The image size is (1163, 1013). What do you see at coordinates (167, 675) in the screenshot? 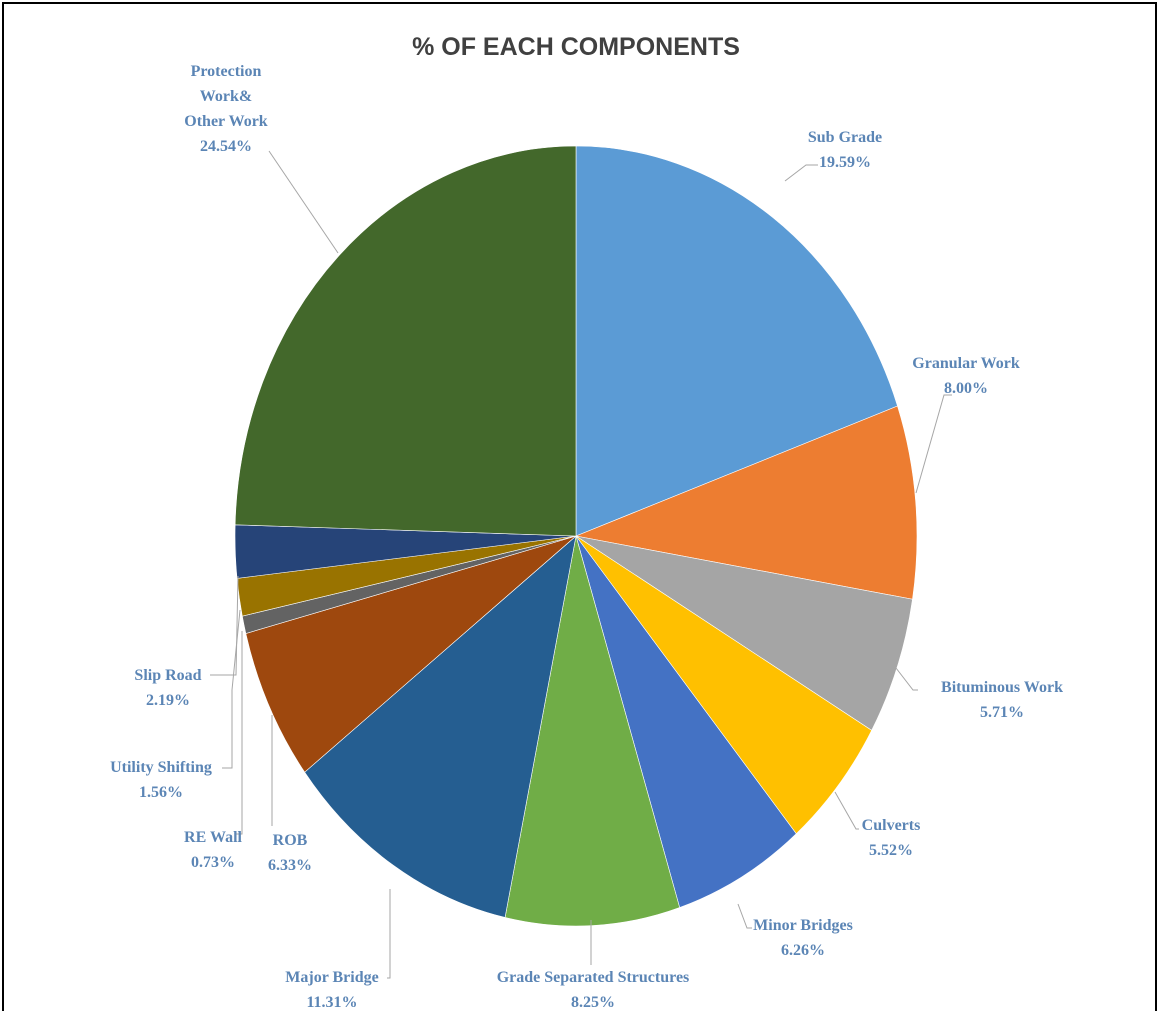
I see `slice-name-label: Slip Road` at bounding box center [167, 675].